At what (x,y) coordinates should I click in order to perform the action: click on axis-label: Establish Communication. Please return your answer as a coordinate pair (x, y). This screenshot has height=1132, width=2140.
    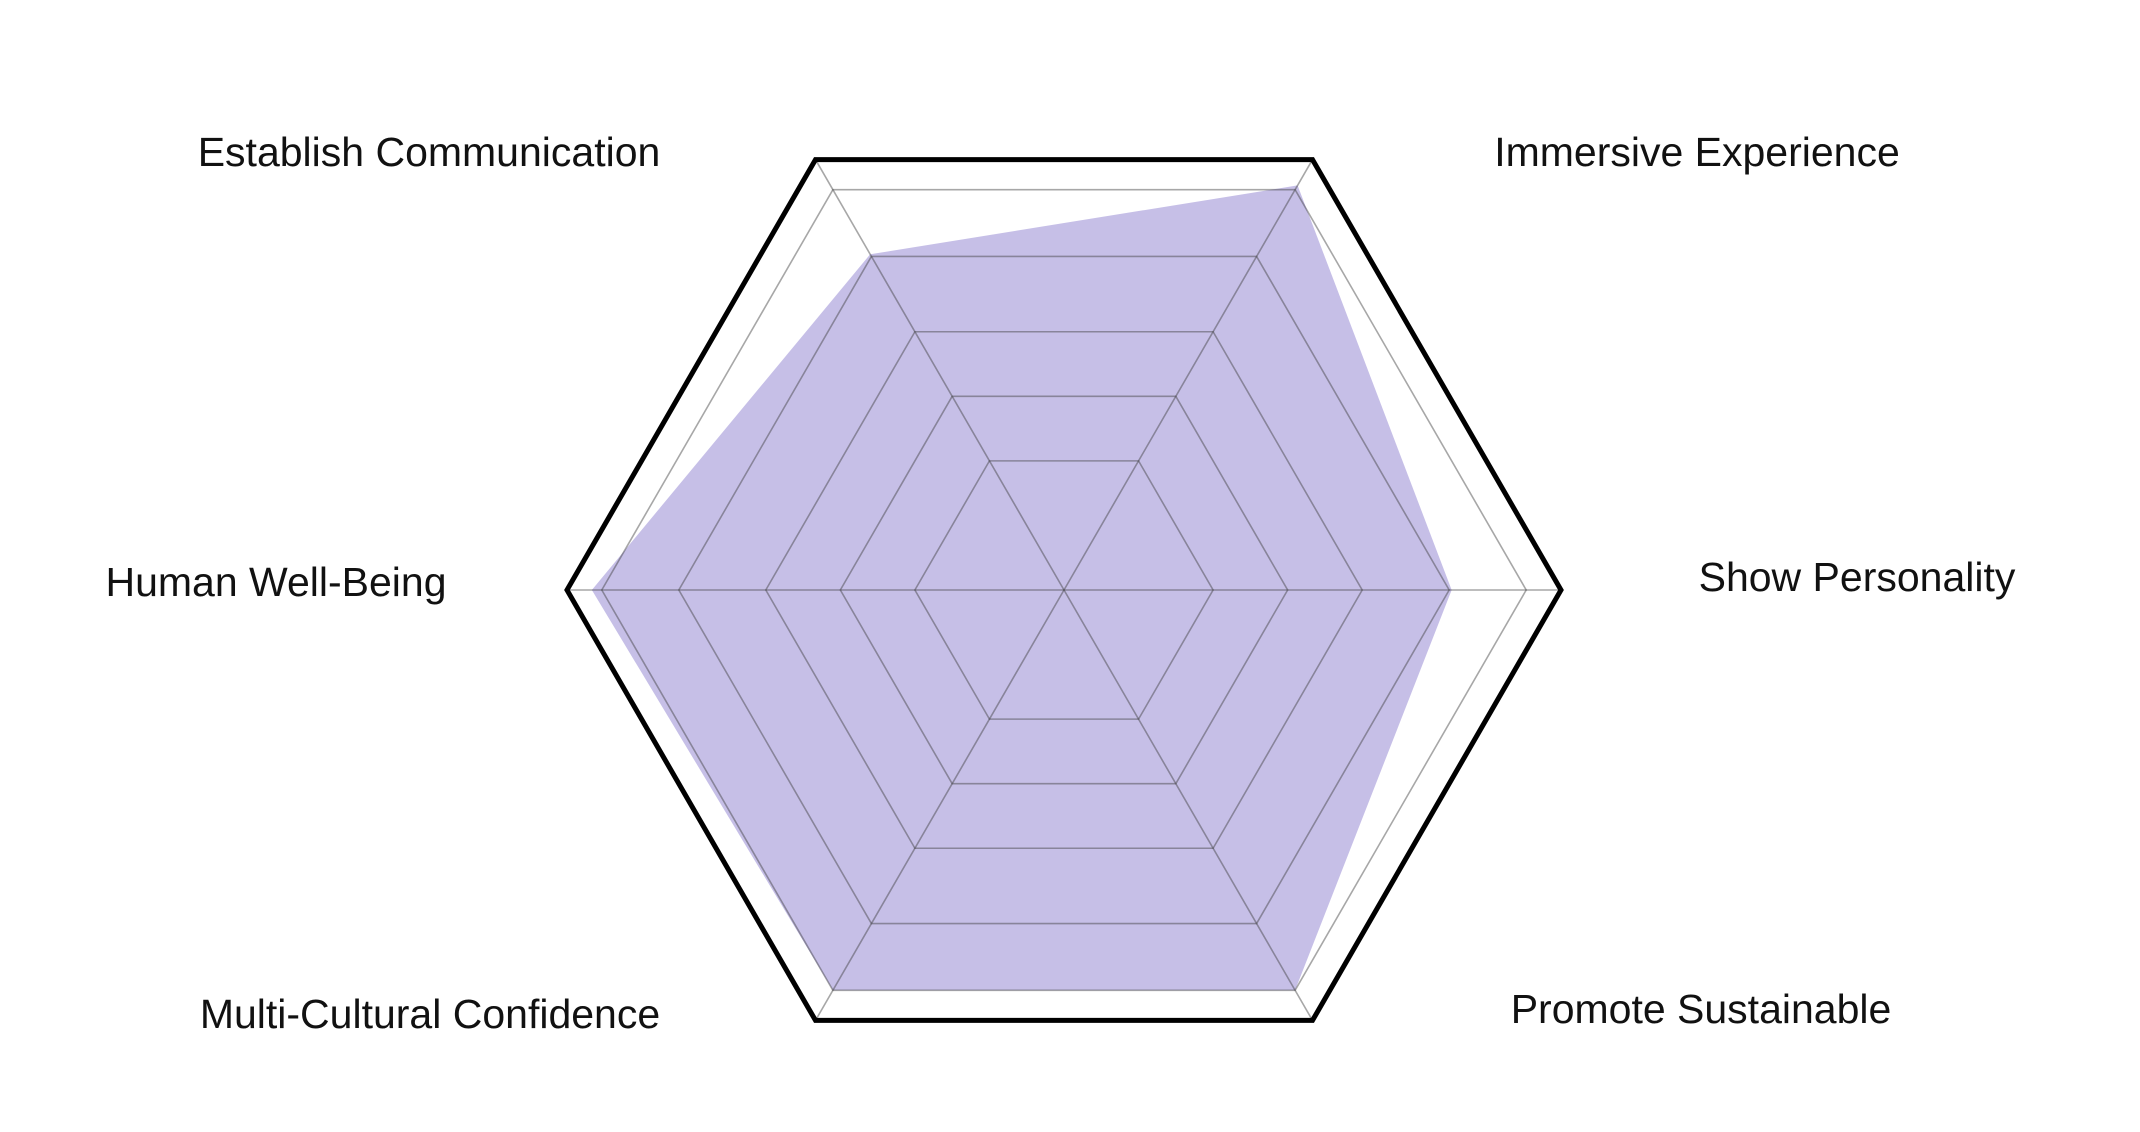
    Looking at the image, I should click on (429, 152).